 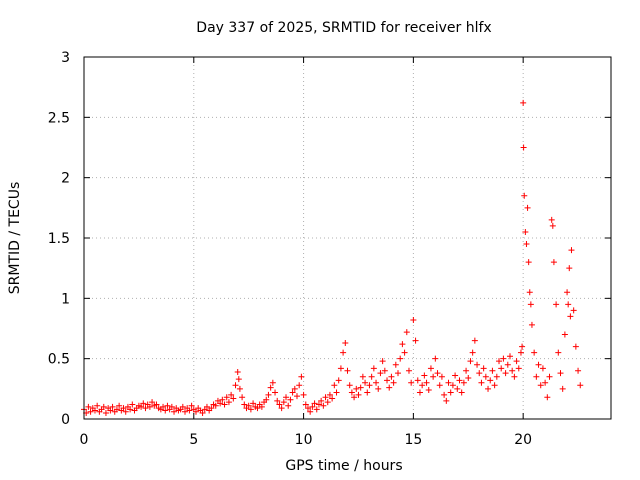 What do you see at coordinates (523, 440) in the screenshot?
I see `x-tick-label: 20` at bounding box center [523, 440].